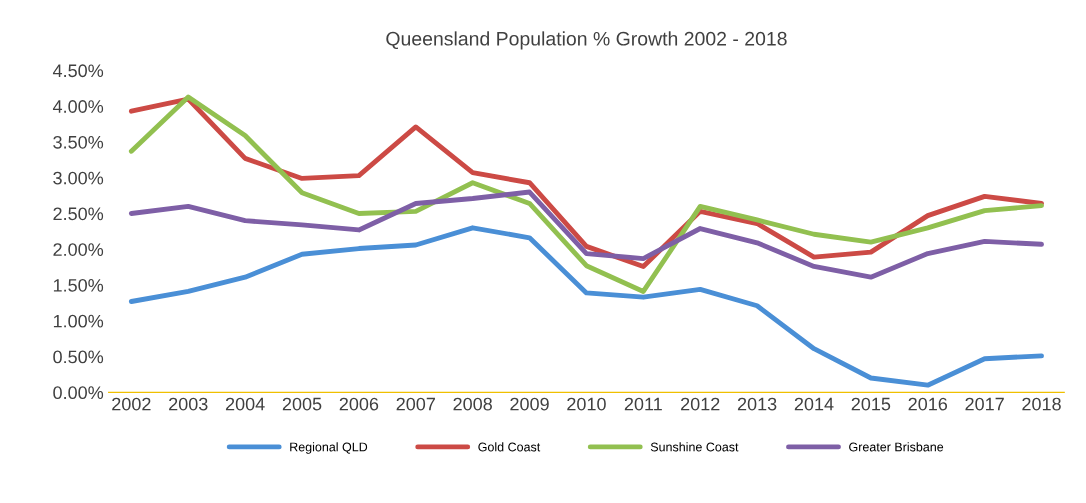  What do you see at coordinates (78, 249) in the screenshot?
I see `y-tick-label: 2.00%` at bounding box center [78, 249].